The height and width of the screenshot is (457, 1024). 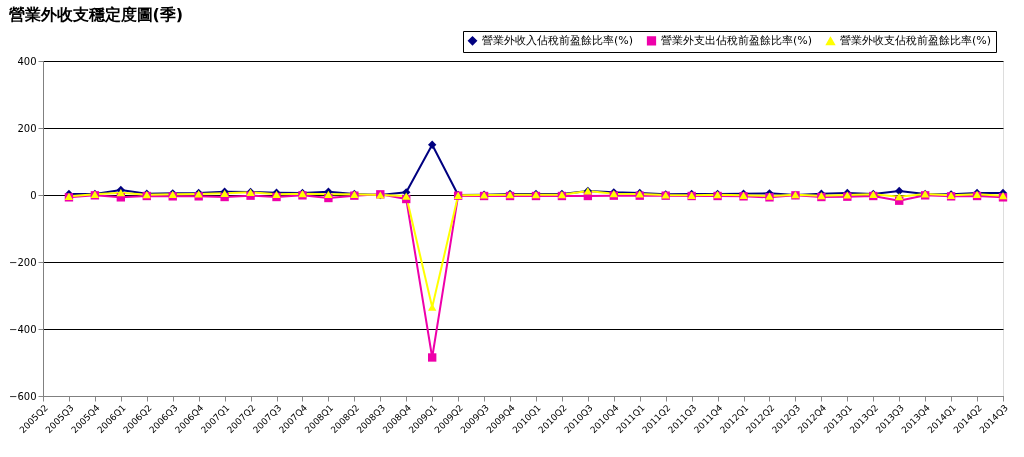 What do you see at coordinates (737, 40) in the screenshot?
I see `legend-label: 營業外支出佔稅前盈餘比率(%)` at bounding box center [737, 40].